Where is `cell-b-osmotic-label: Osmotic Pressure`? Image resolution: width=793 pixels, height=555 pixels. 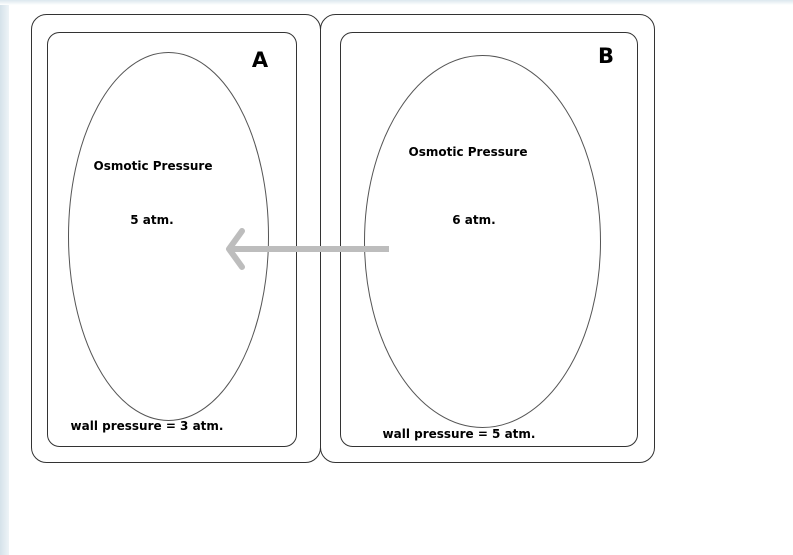
cell-b-osmotic-label: Osmotic Pressure is located at coordinates (468, 152).